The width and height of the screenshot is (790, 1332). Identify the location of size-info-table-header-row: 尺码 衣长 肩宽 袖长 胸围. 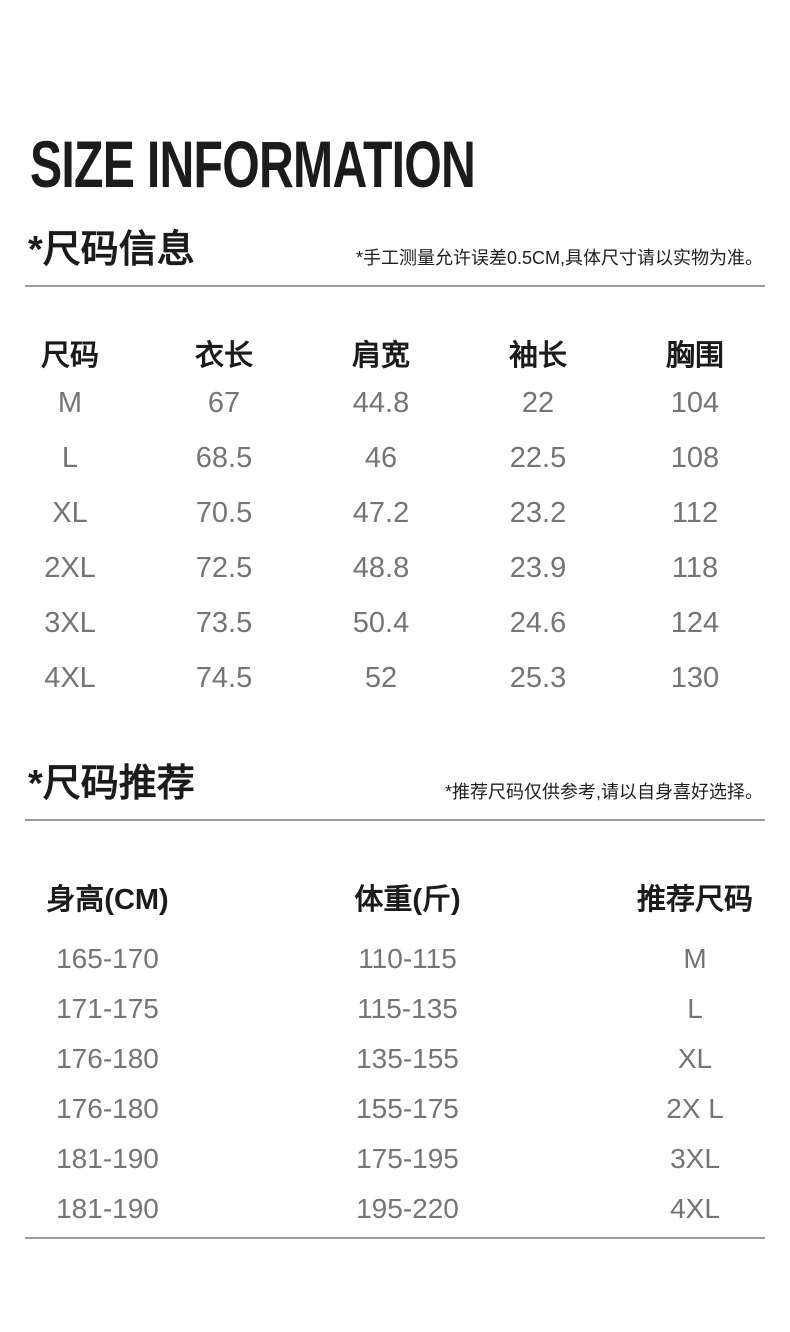
(395, 352).